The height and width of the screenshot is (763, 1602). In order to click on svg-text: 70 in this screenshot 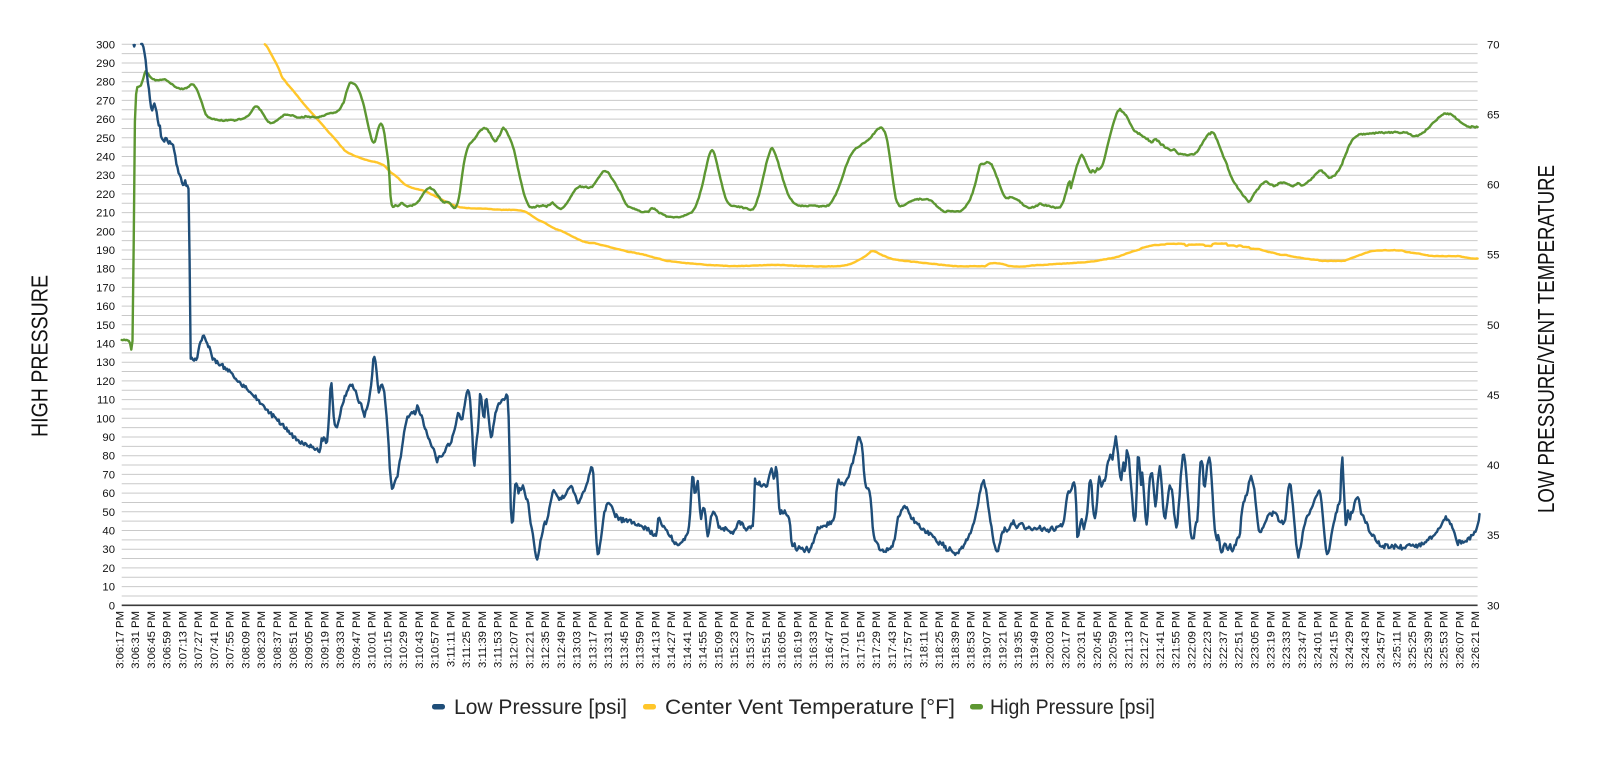, I will do `click(1493, 45)`.